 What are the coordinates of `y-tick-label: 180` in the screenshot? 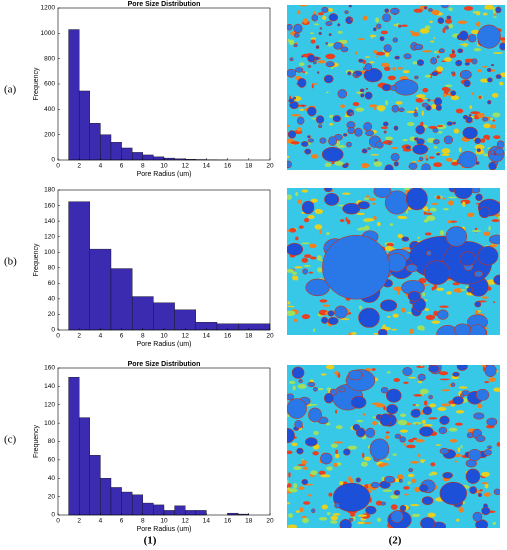 It's located at (49, 190).